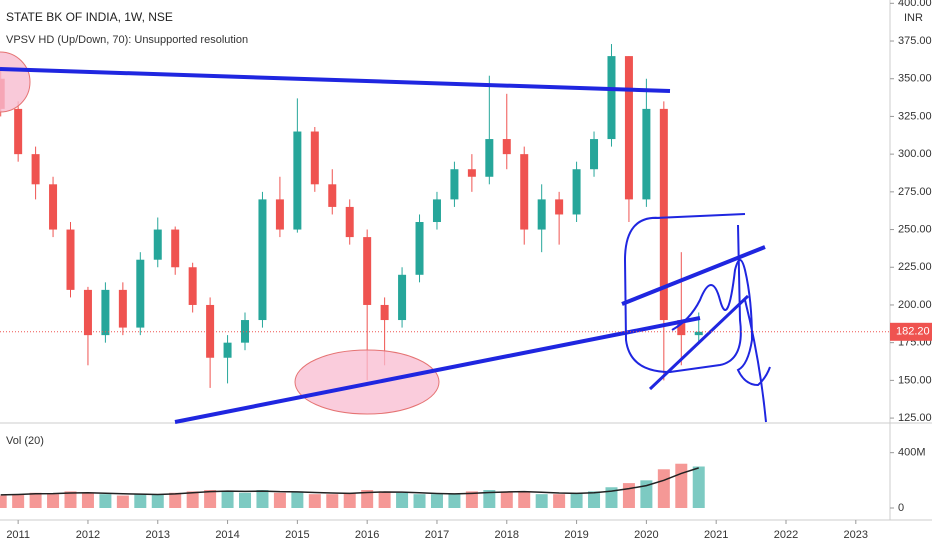 The width and height of the screenshot is (932, 555). What do you see at coordinates (915, 305) in the screenshot?
I see `y-tick-label: 200.00` at bounding box center [915, 305].